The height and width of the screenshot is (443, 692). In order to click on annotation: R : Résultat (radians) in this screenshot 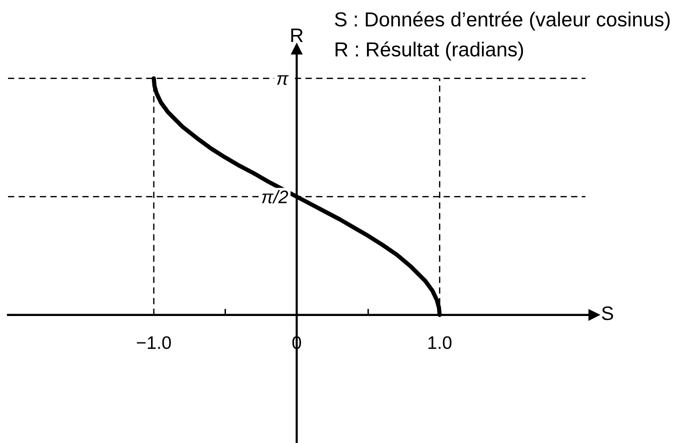, I will do `click(430, 50)`.